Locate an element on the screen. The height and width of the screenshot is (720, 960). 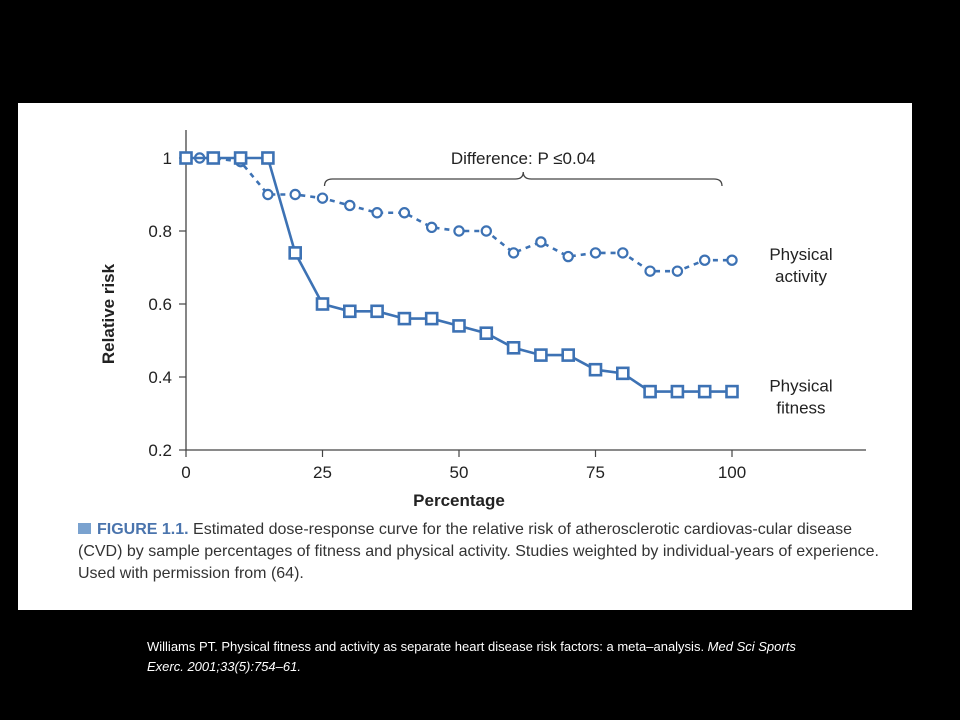
y-tick-label: 0.6 is located at coordinates (160, 304).